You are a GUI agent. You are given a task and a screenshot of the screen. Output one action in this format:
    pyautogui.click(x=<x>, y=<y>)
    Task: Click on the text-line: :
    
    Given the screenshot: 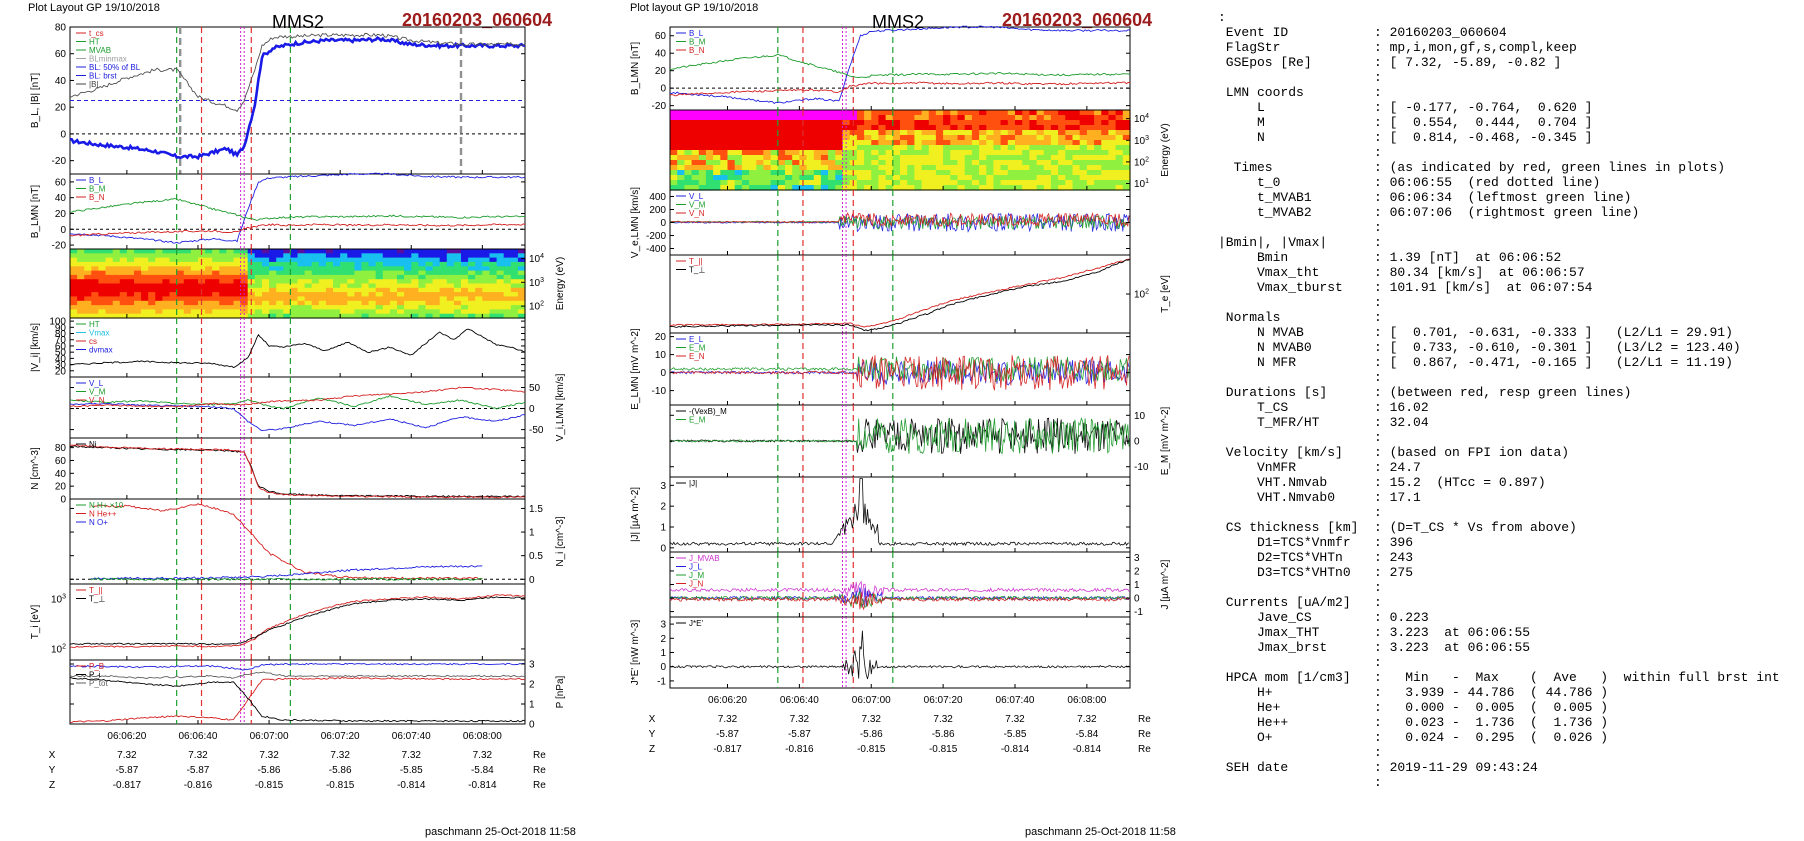 What is the action you would take?
    pyautogui.click(x=1300, y=302)
    